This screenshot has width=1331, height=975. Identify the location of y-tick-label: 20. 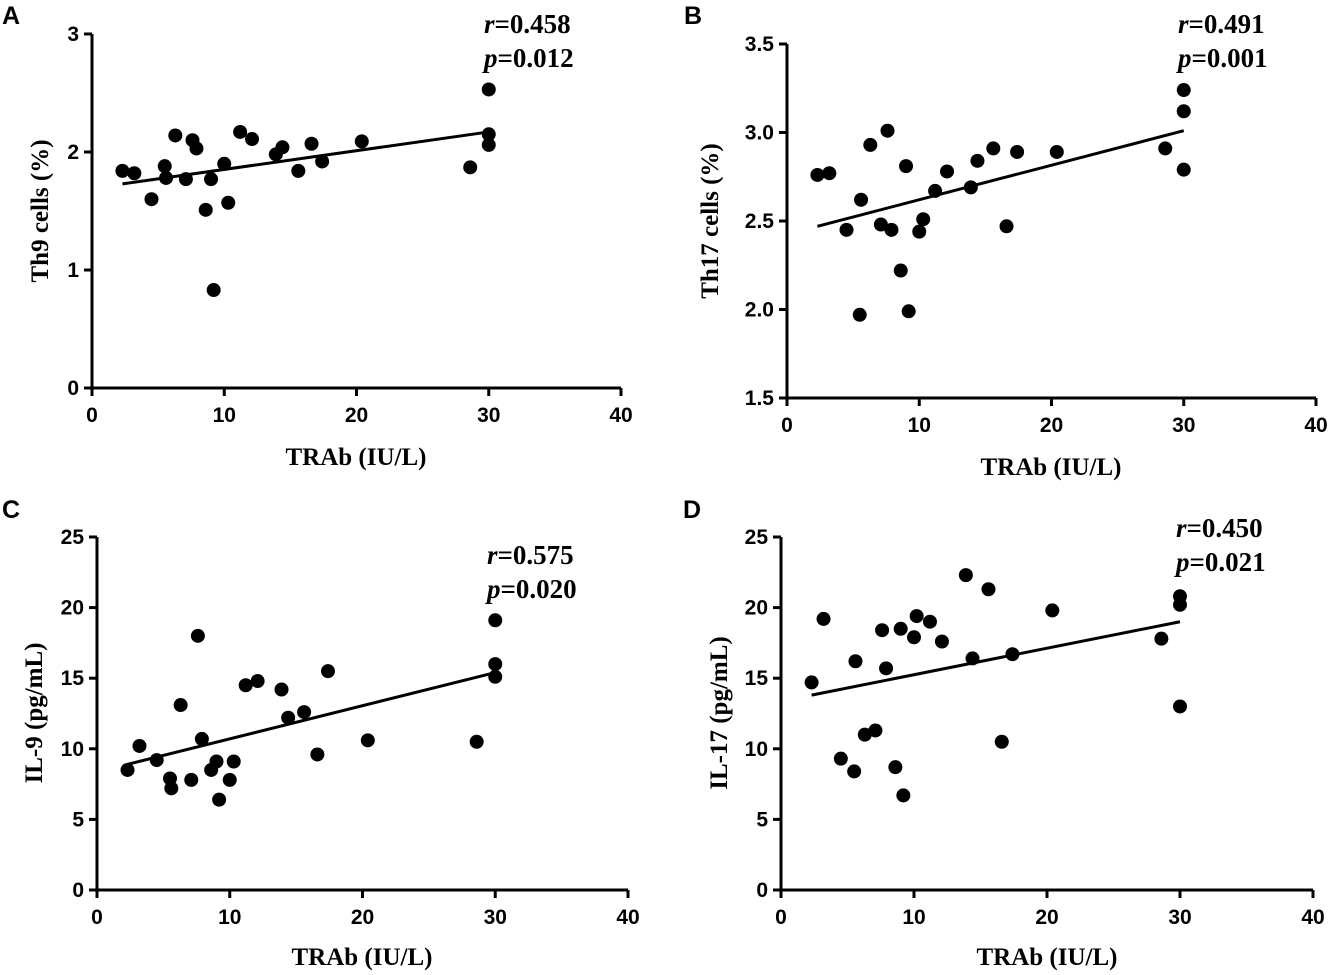
(756, 608).